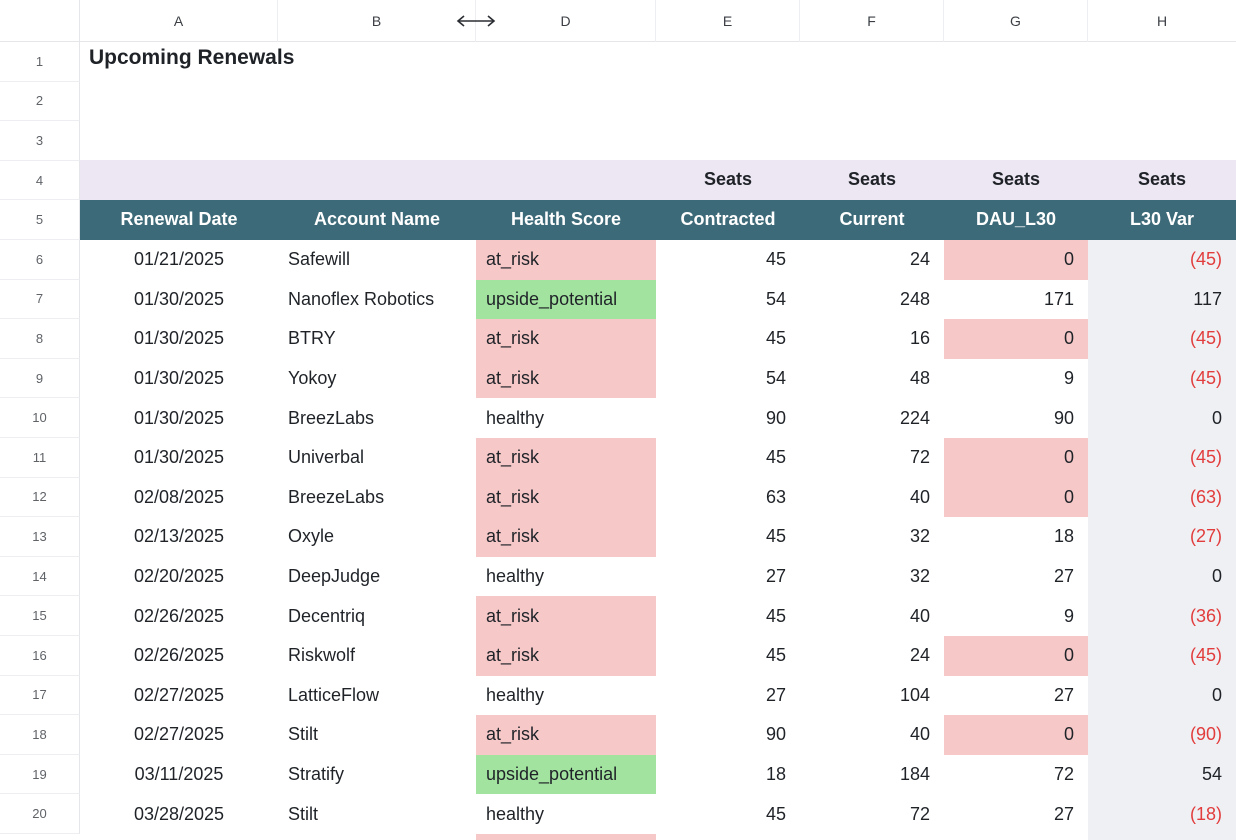  Describe the element at coordinates (1016, 179) in the screenshot. I see `group-label-dau: Seats` at that location.